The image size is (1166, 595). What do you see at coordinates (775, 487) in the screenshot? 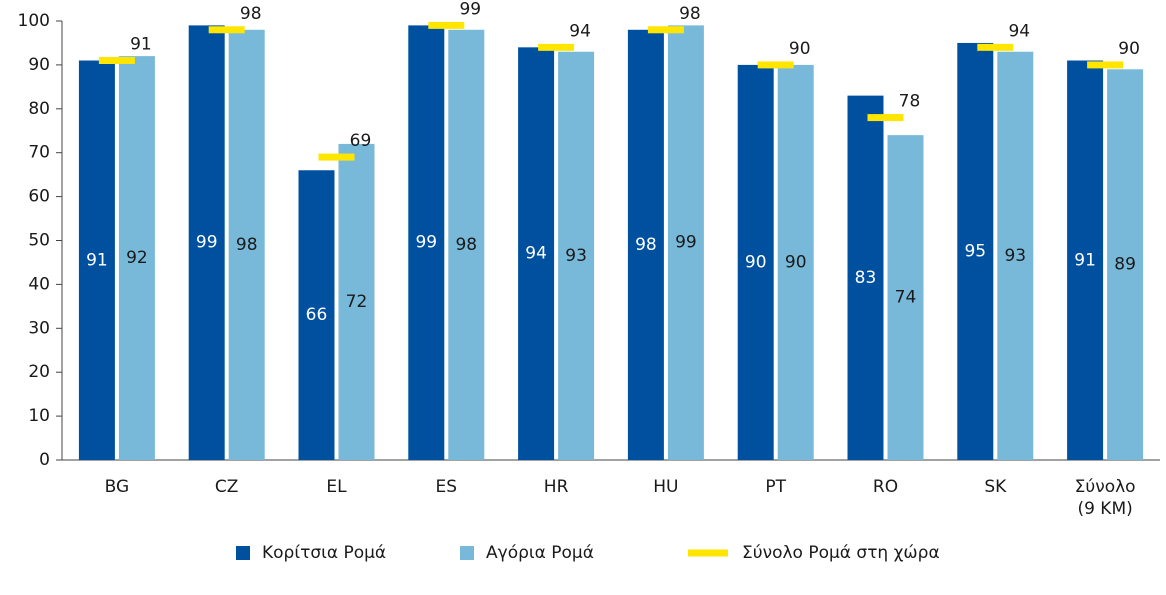
I see `x-tick-label: PT` at bounding box center [775, 487].